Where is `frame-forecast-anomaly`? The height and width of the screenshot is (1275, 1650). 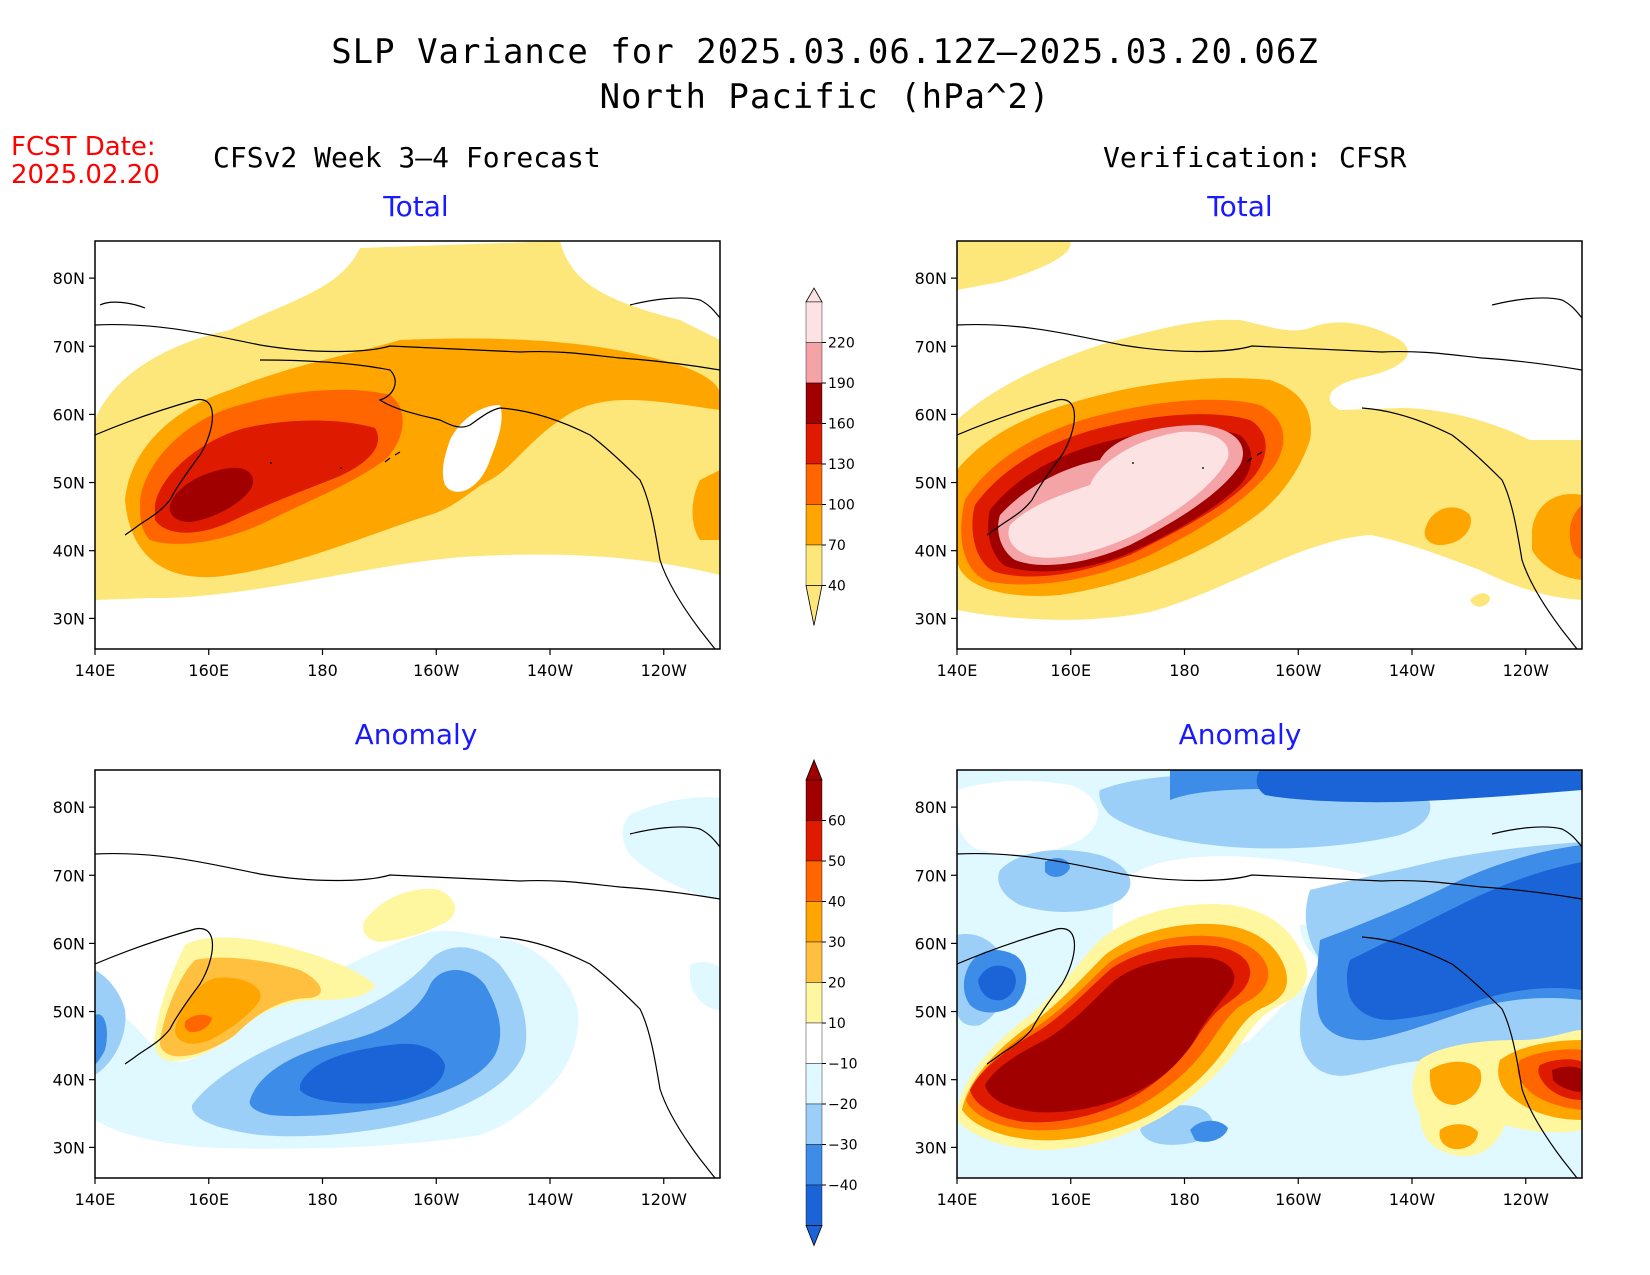
frame-forecast-anomaly is located at coordinates (407, 974).